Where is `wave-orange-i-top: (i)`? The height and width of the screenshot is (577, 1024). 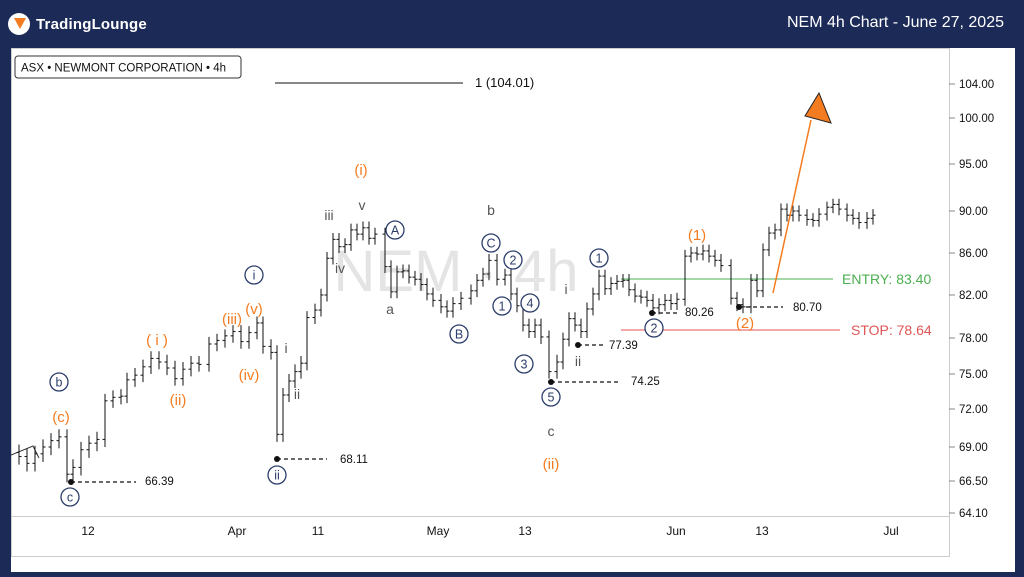 wave-orange-i-top: (i) is located at coordinates (360, 170).